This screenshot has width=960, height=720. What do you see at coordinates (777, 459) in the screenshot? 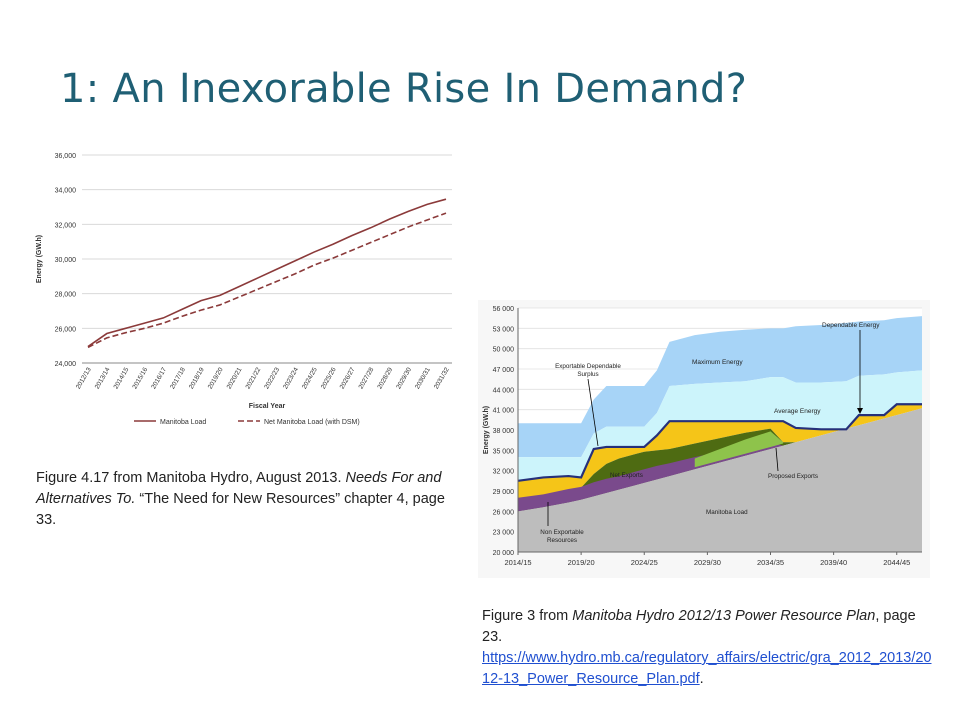
I see `annotation-arrow-proposed` at bounding box center [777, 459].